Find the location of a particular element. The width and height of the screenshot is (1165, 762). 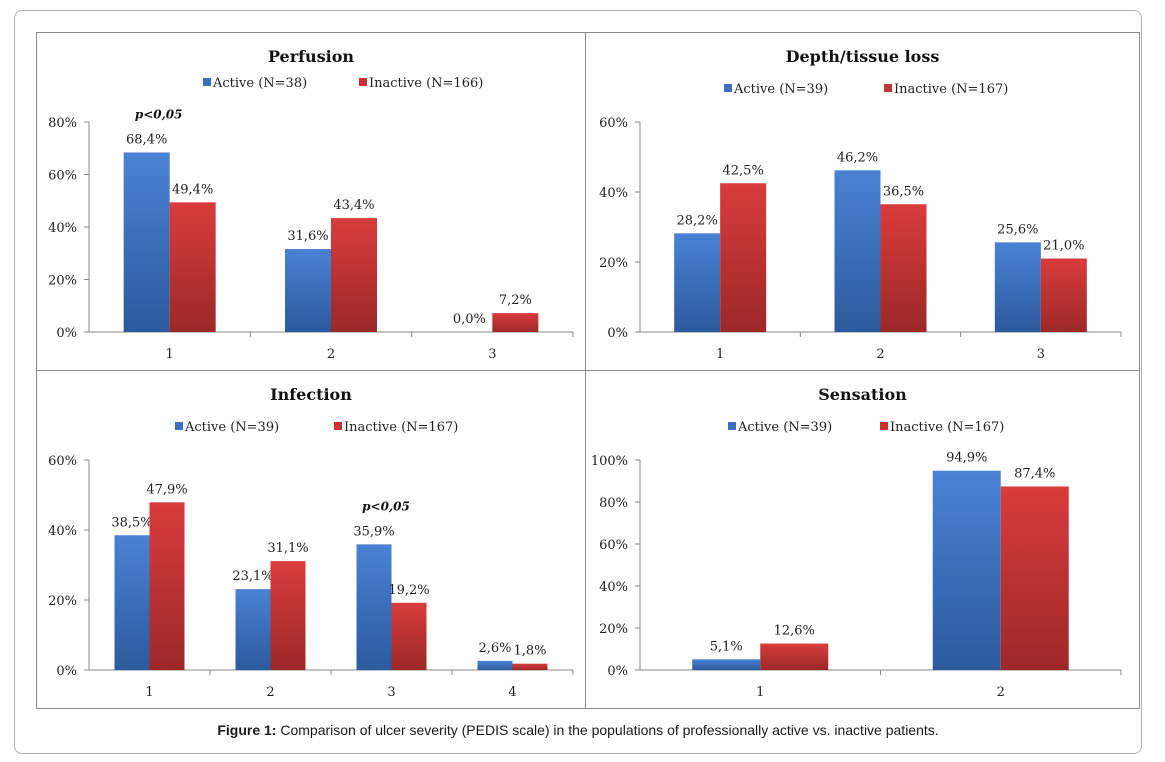

legend-entry-inactive: Inactive (N=166) is located at coordinates (426, 83).